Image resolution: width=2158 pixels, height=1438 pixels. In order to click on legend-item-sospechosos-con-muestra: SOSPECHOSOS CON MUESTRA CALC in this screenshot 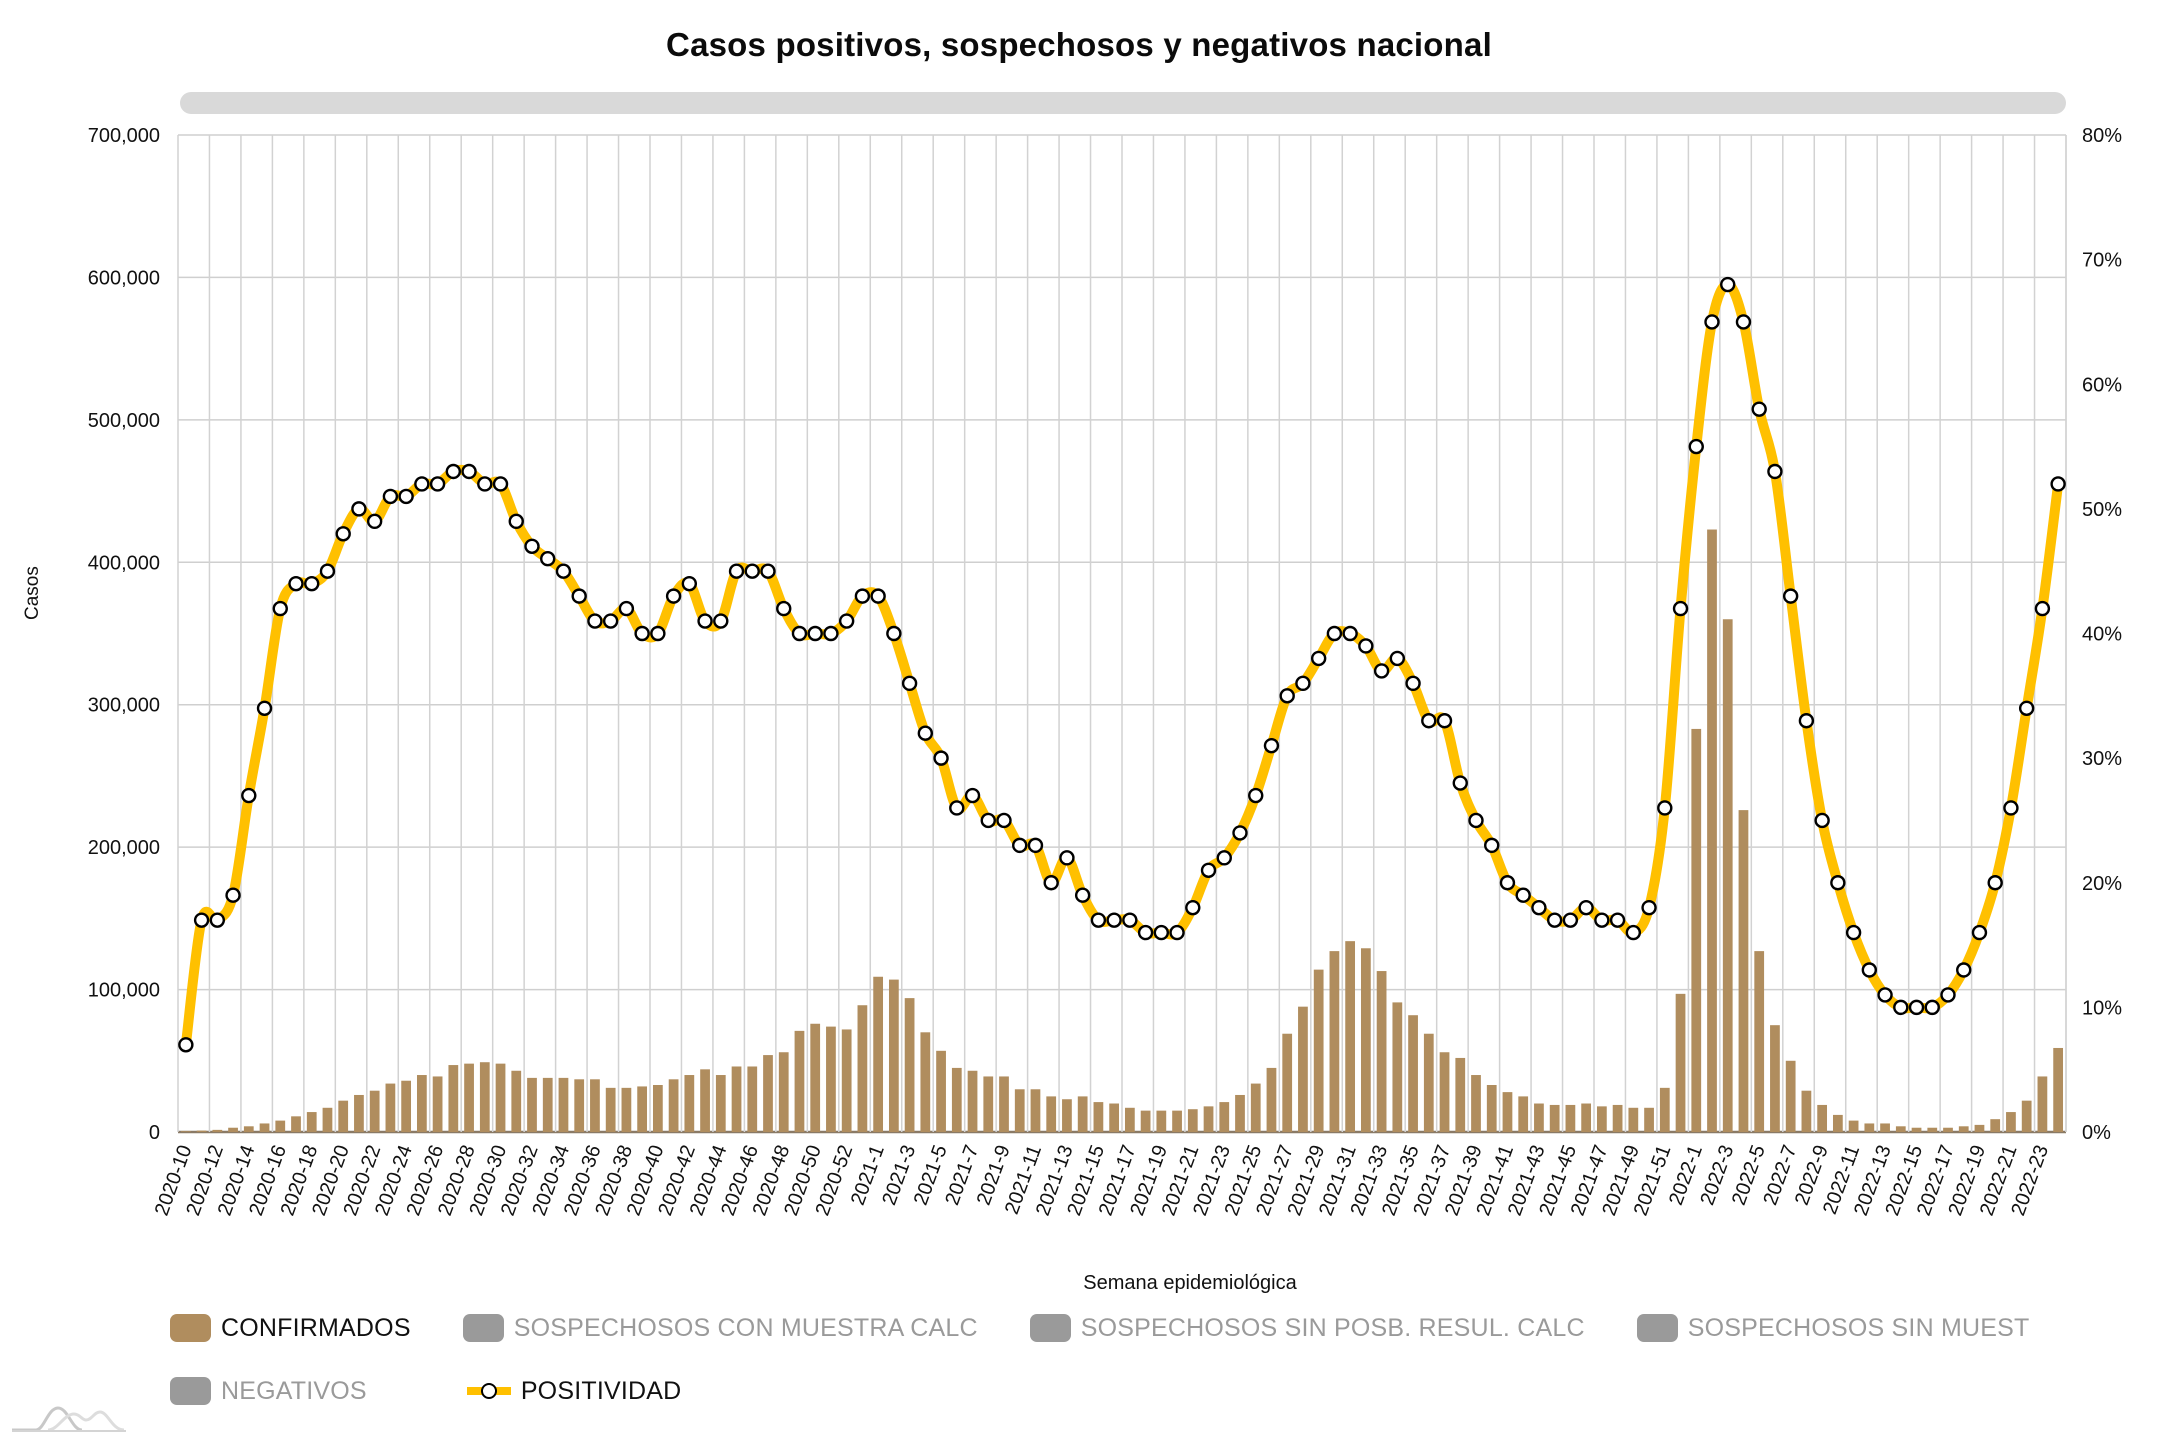, I will do `click(720, 1328)`.